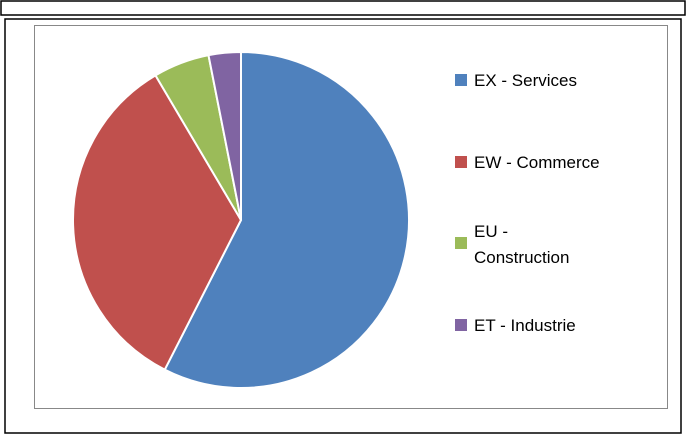 This screenshot has width=686, height=434. I want to click on pie-slice, so click(224, 135).